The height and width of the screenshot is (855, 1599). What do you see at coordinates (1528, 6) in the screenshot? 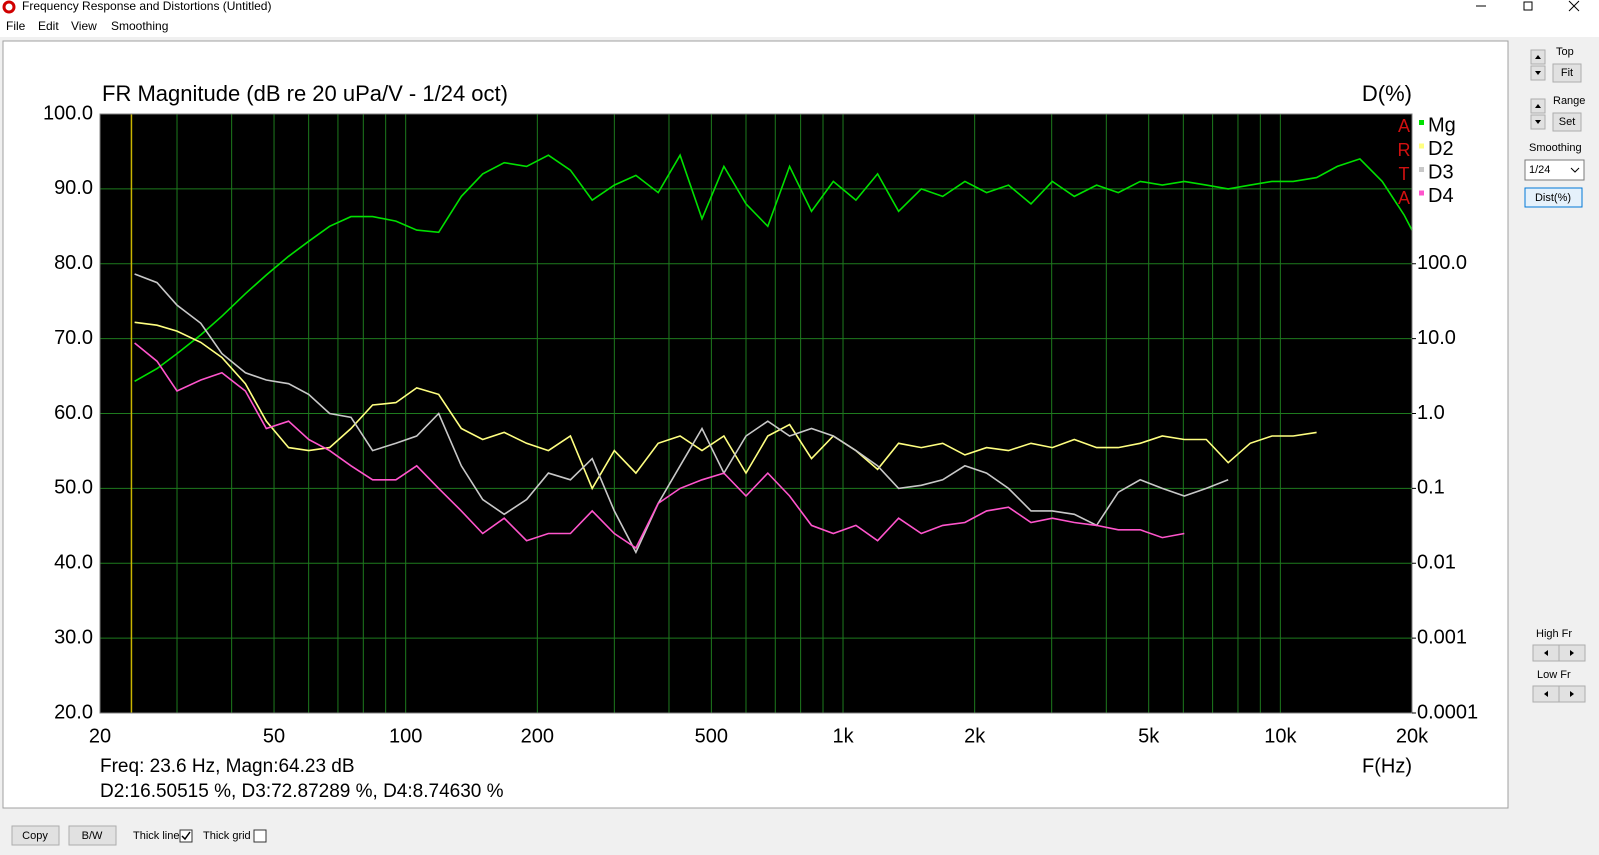
I see `restore` at bounding box center [1528, 6].